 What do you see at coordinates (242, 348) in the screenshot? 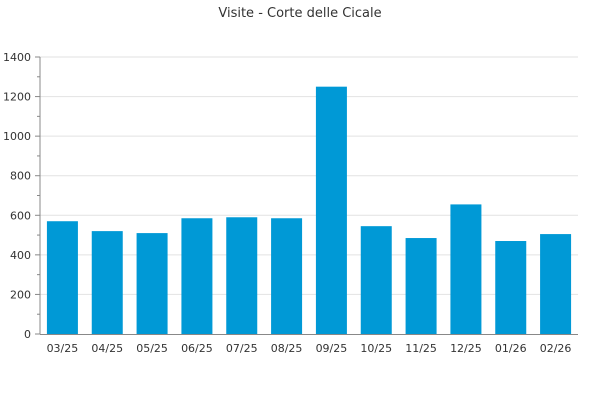
I see `x-tick-label: 07/25` at bounding box center [242, 348].